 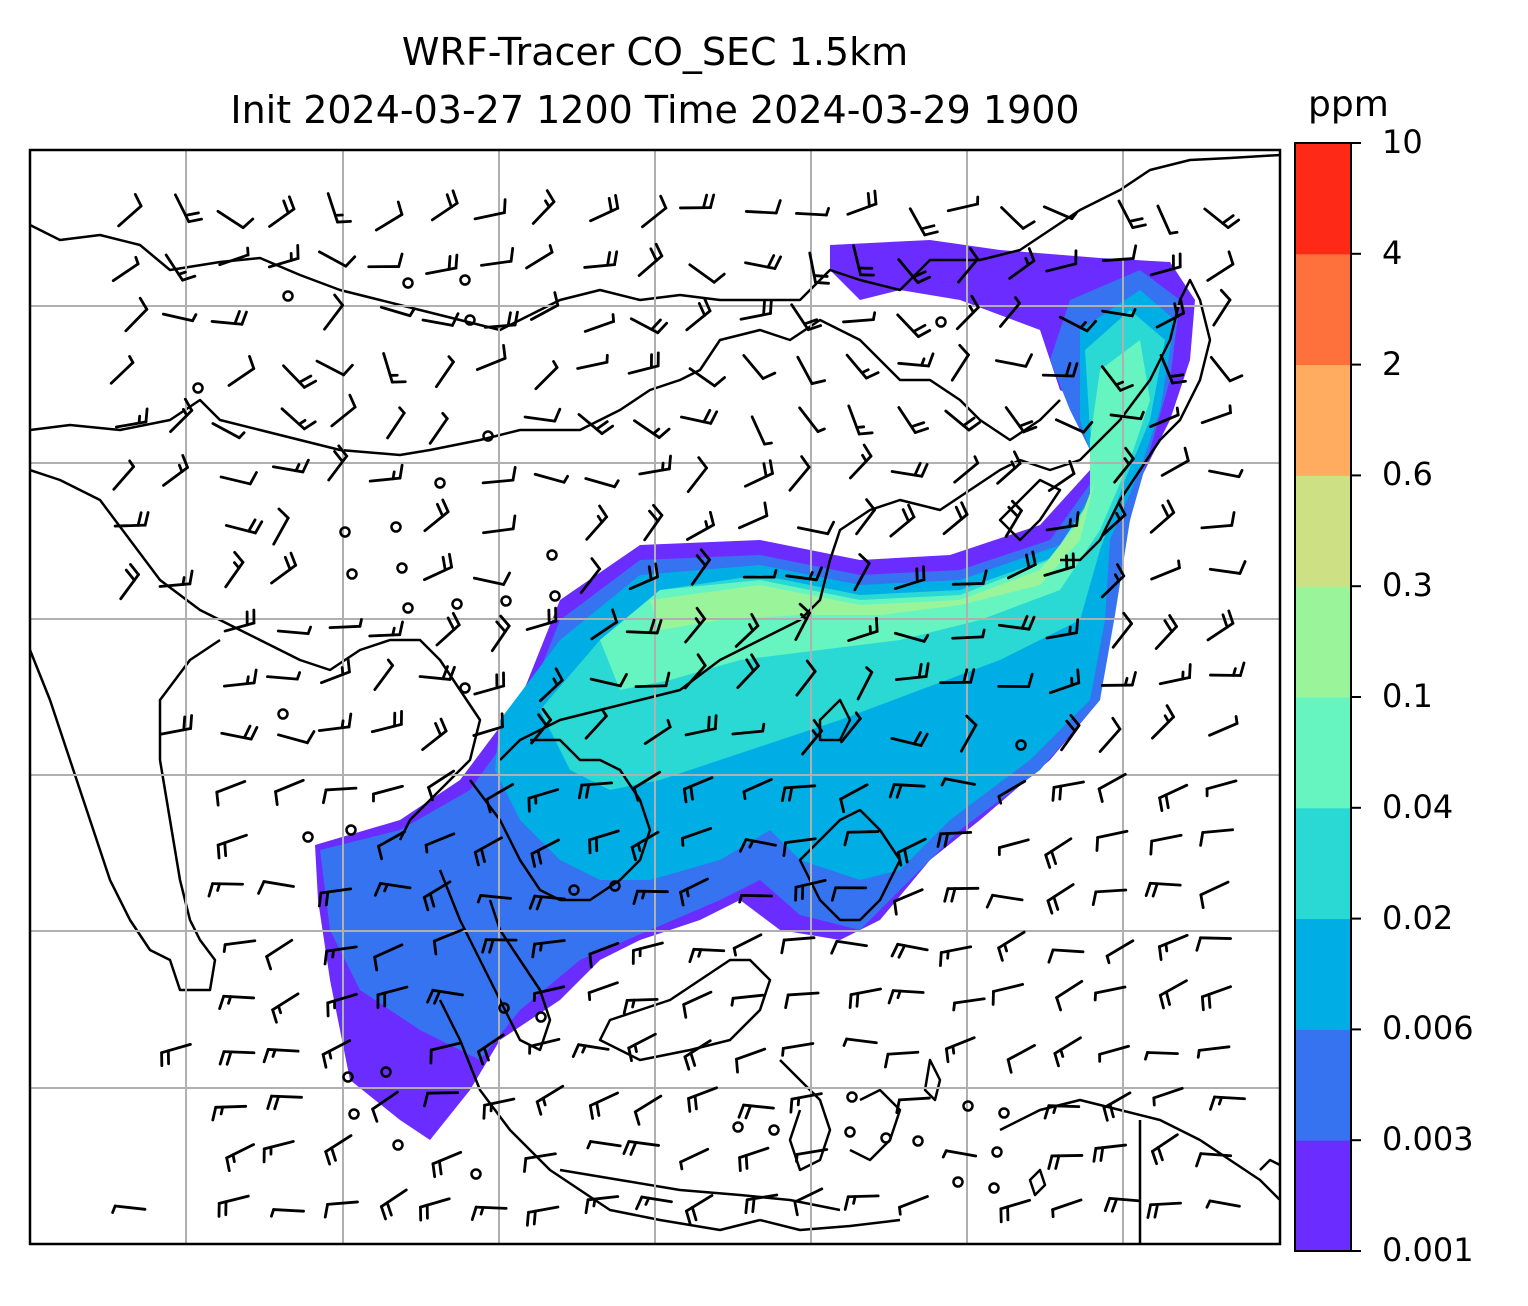 I want to click on colorbar-tick-label: 0.1, so click(x=1407, y=696).